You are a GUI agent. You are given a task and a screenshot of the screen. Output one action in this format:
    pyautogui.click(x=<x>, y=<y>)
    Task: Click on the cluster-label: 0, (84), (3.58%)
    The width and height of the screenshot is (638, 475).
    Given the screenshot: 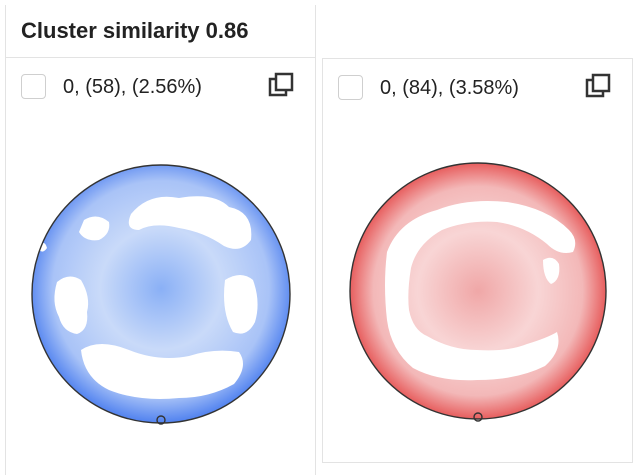 What is the action you would take?
    pyautogui.click(x=449, y=88)
    